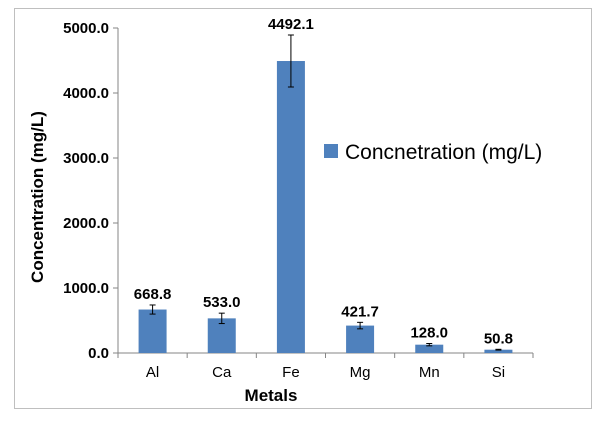 This screenshot has height=434, width=606. I want to click on x-tick-label: Si, so click(498, 372).